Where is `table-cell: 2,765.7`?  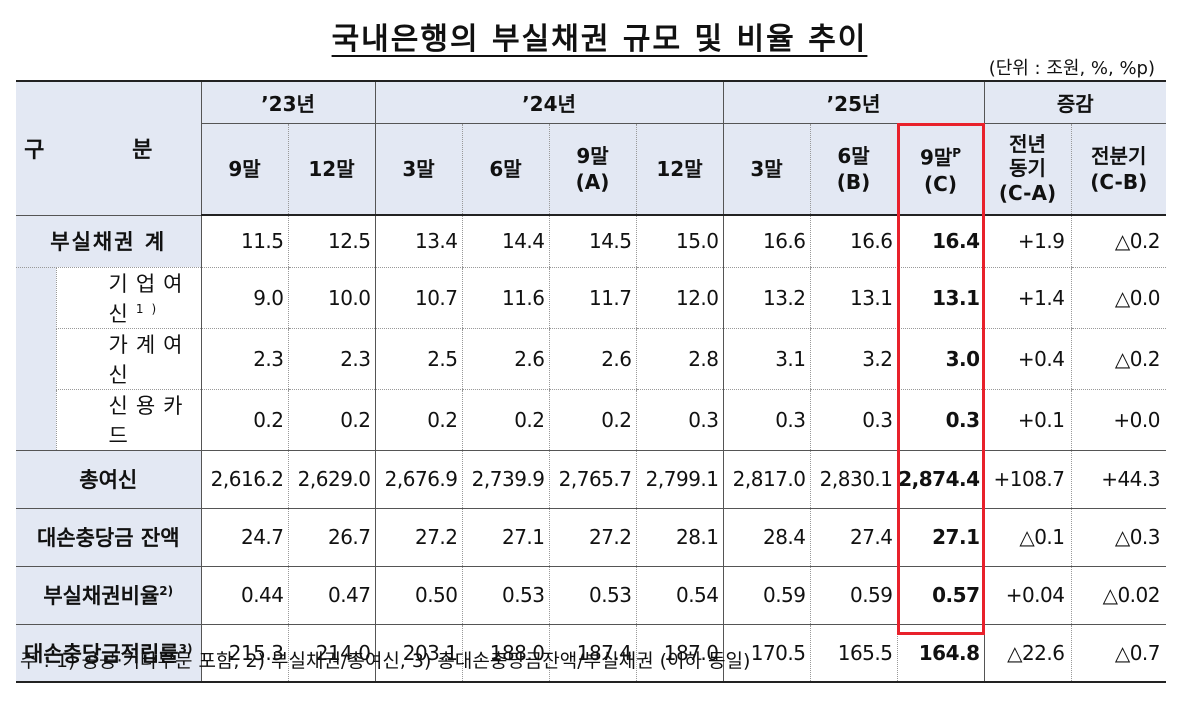
table-cell: 2,765.7 is located at coordinates (592, 479).